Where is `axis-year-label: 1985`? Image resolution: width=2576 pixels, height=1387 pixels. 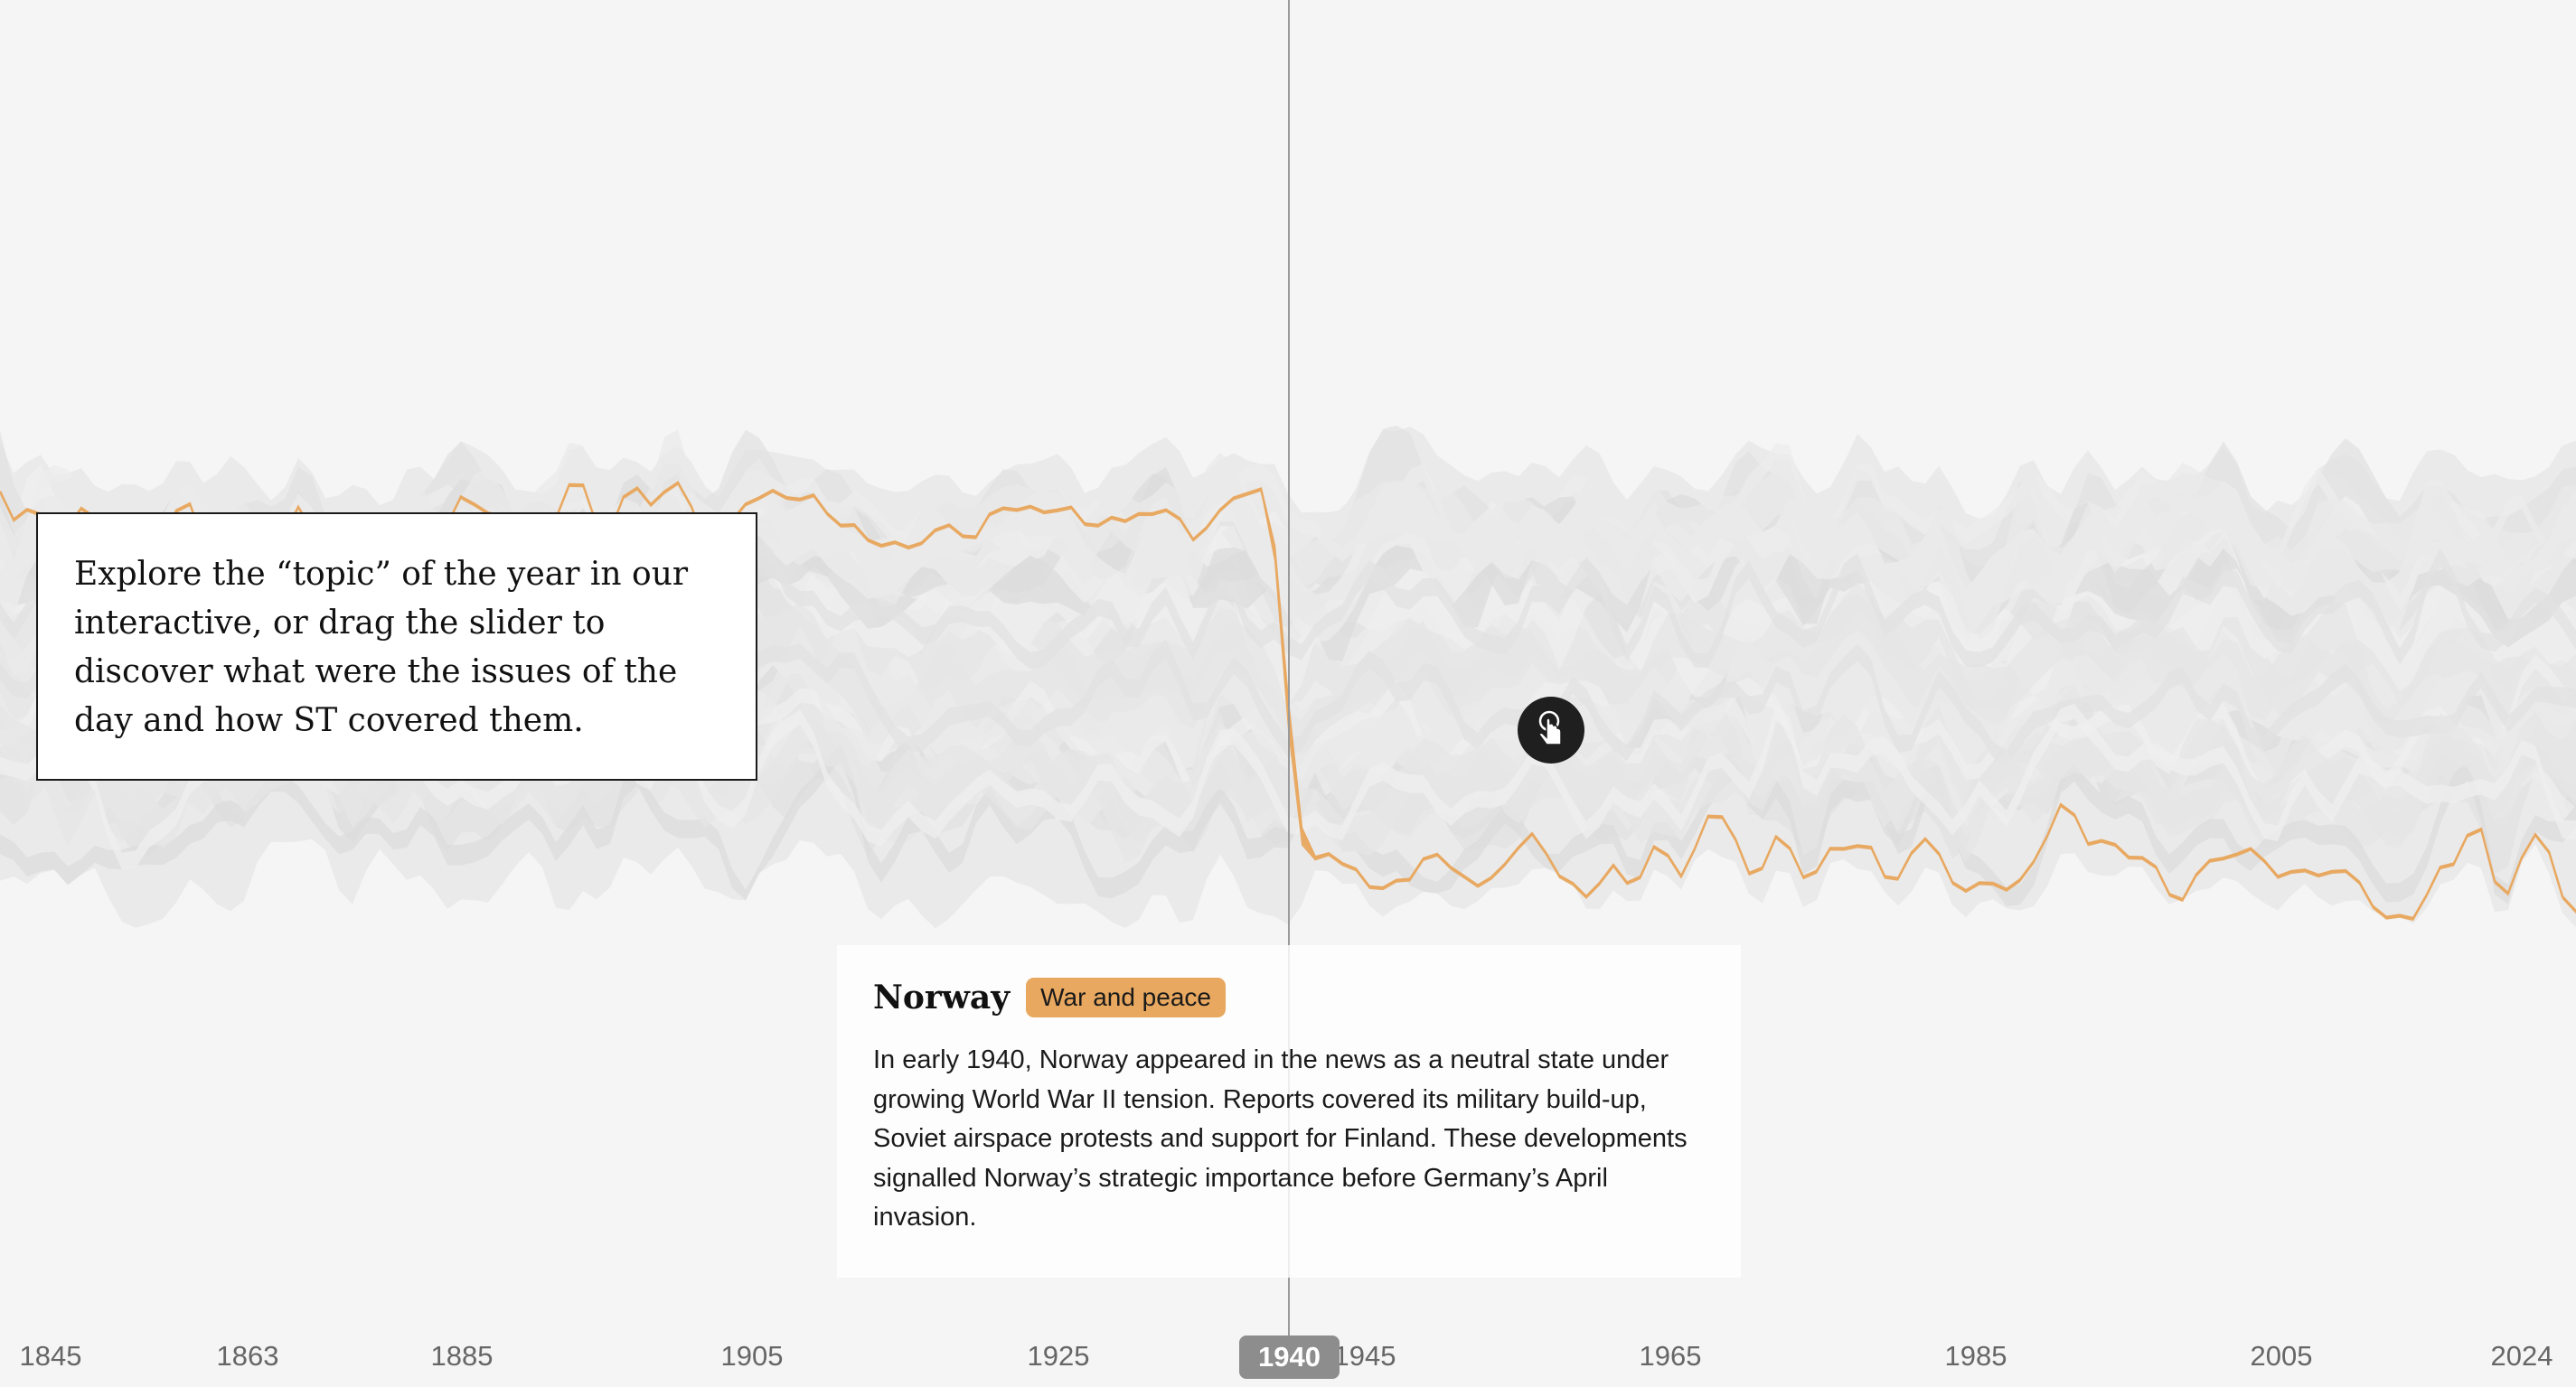 axis-year-label: 1985 is located at coordinates (1976, 1356).